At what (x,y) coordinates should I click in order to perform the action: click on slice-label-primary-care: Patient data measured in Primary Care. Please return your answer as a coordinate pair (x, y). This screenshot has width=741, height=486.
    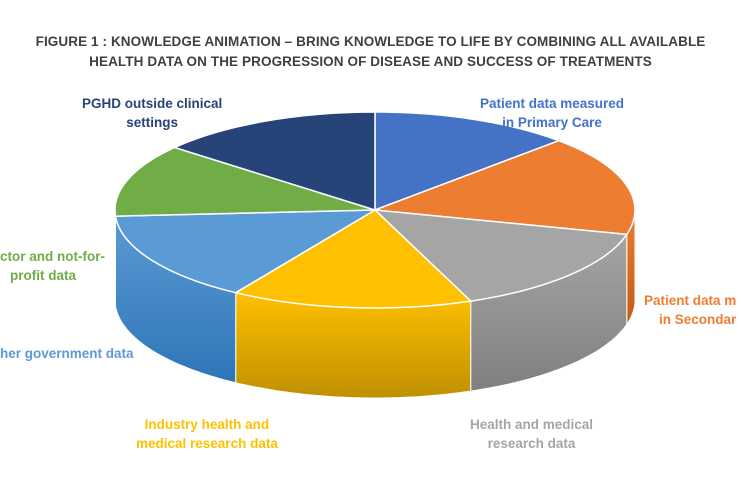
    Looking at the image, I should click on (552, 113).